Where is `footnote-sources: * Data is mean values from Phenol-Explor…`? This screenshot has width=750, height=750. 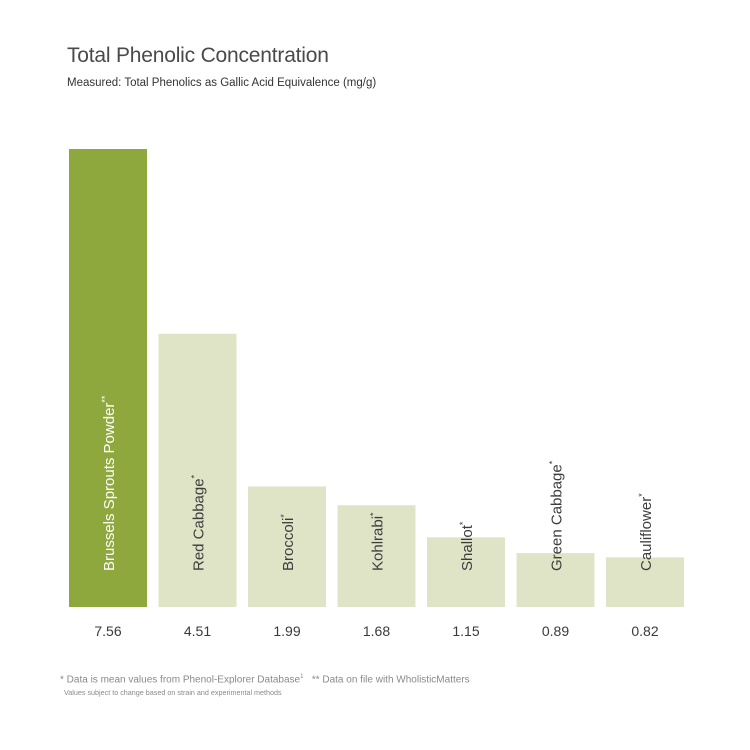
footnote-sources: * Data is mean values from Phenol-Explor… is located at coordinates (265, 679).